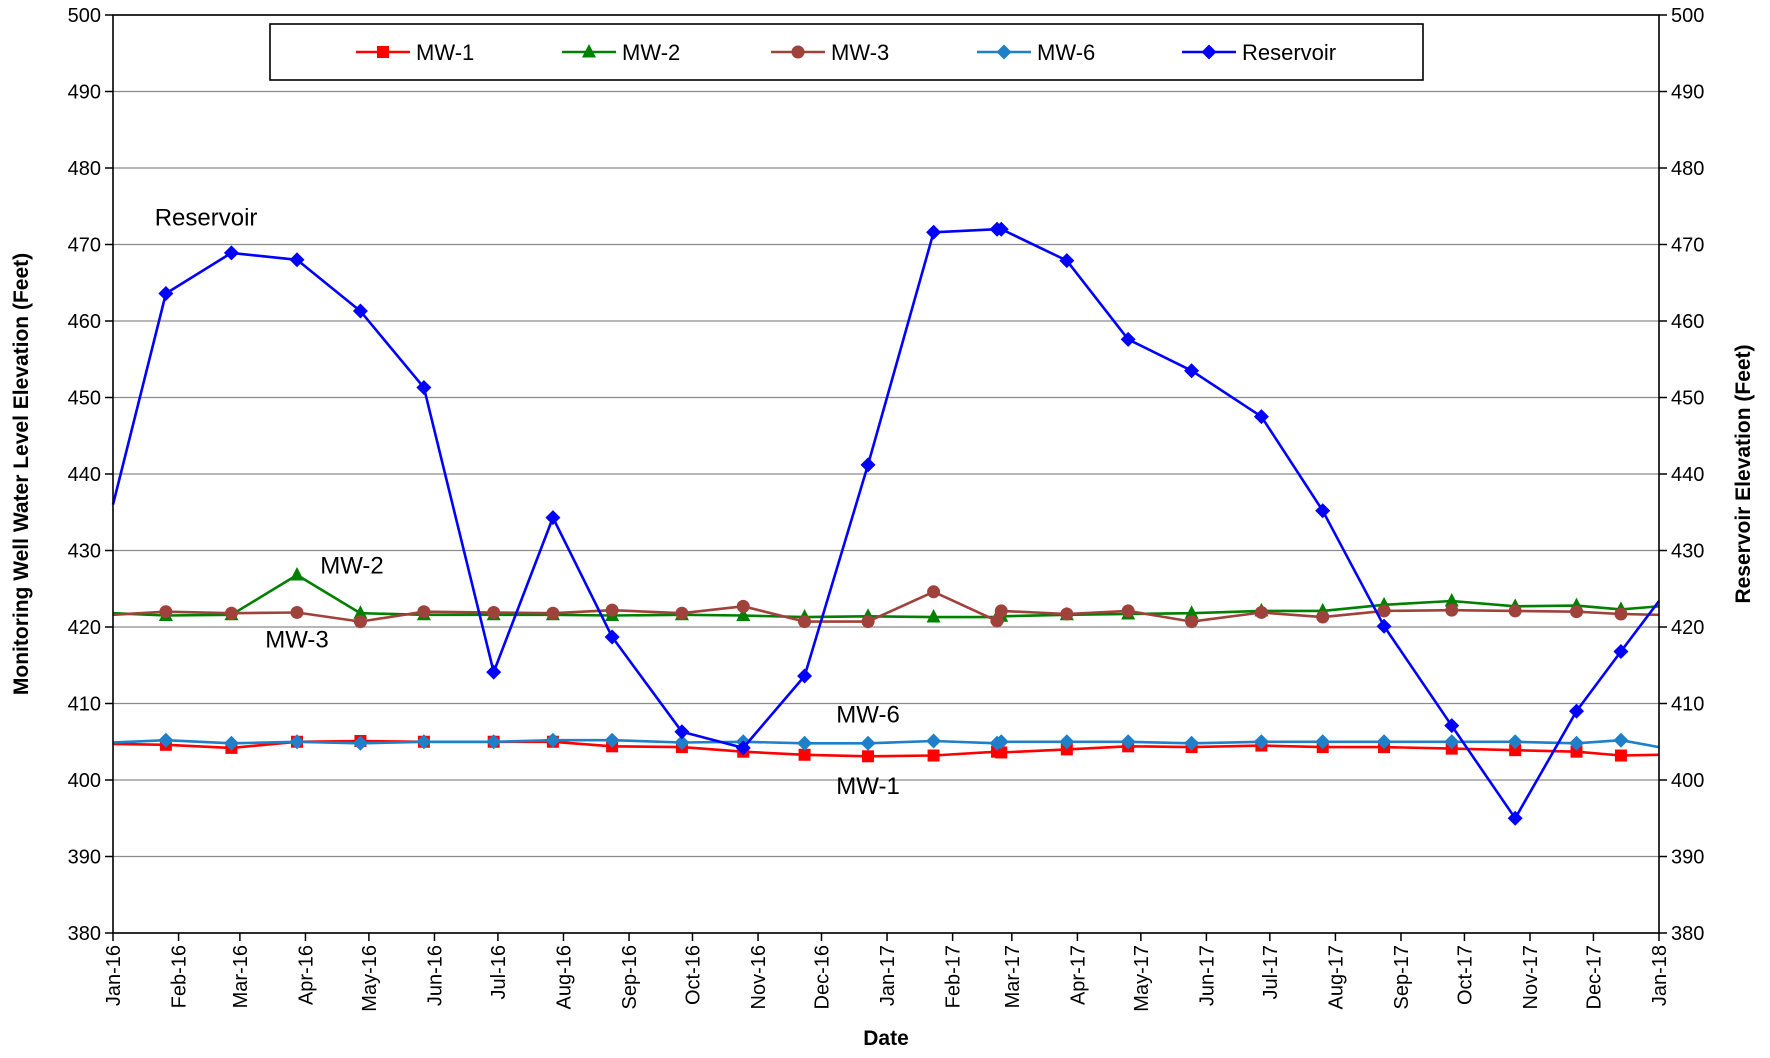 The image size is (1770, 1058). Describe the element at coordinates (886, 1038) in the screenshot. I see `x-axis-title: Date` at that location.